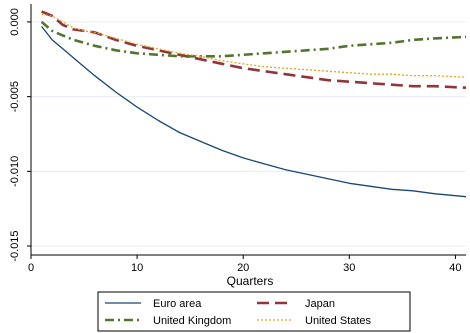 The image size is (470, 333). Describe the element at coordinates (338, 321) in the screenshot. I see `legend-label-united-states: United States` at that location.